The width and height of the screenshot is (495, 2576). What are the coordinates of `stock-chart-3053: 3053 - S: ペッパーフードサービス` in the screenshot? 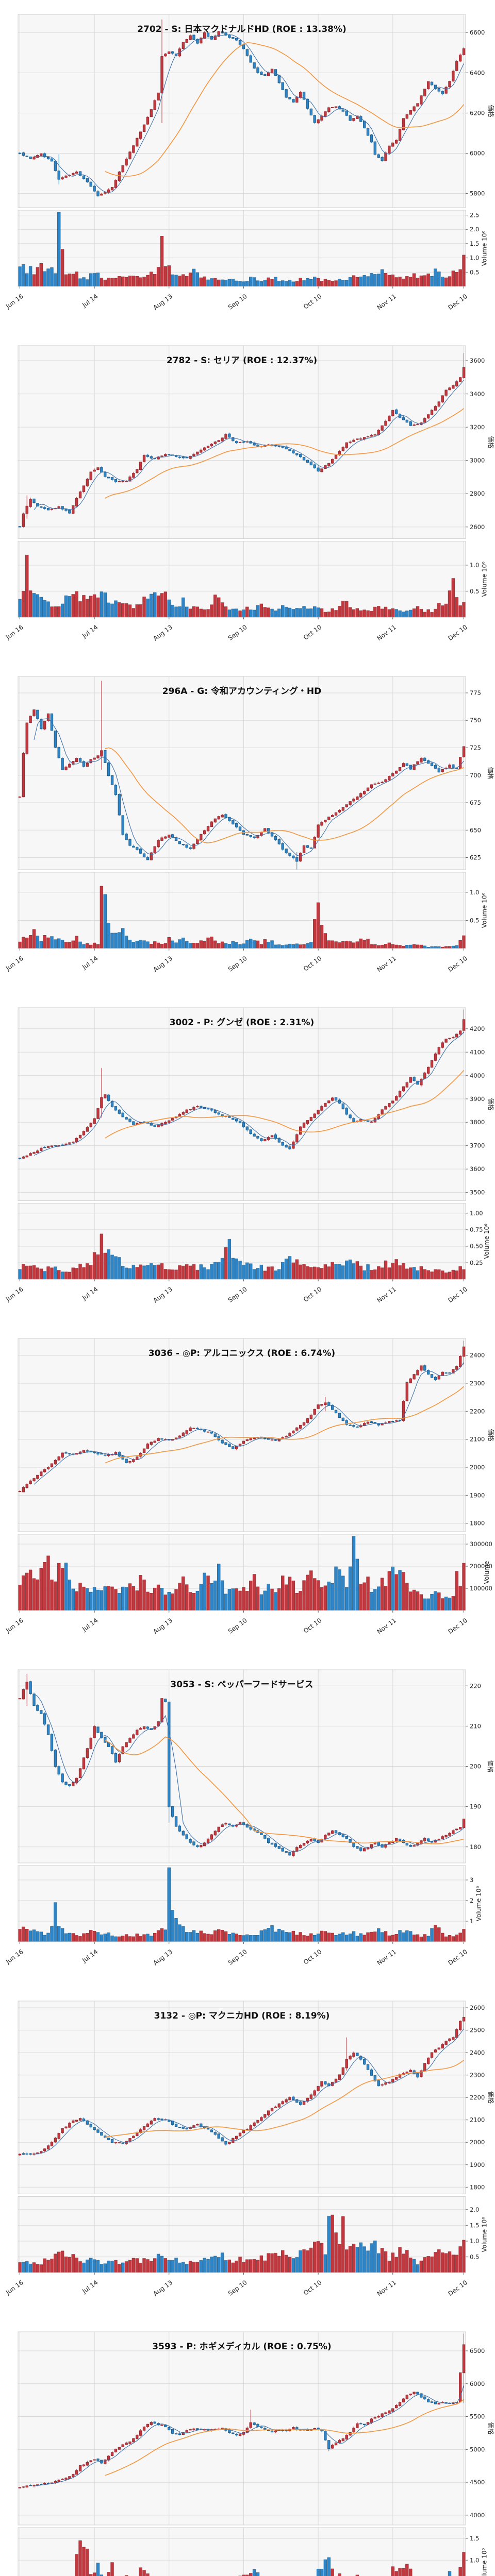 It's located at (247, 1821).